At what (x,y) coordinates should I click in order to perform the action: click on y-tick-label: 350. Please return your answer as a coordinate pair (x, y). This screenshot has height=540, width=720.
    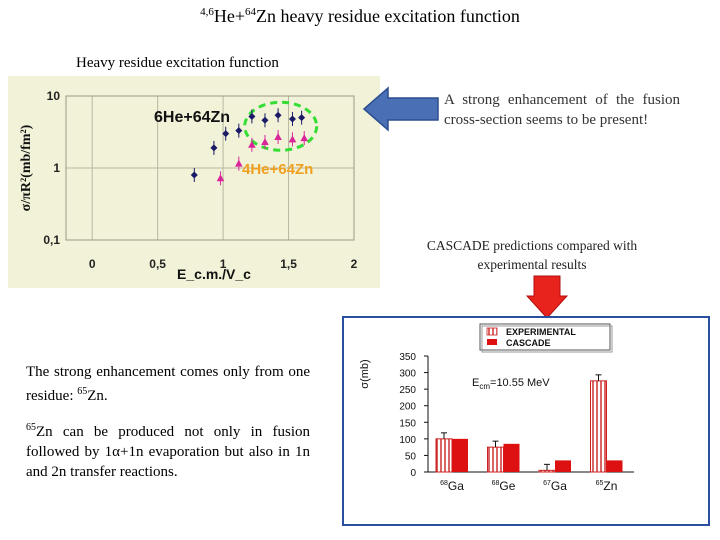
    Looking at the image, I should click on (407, 357).